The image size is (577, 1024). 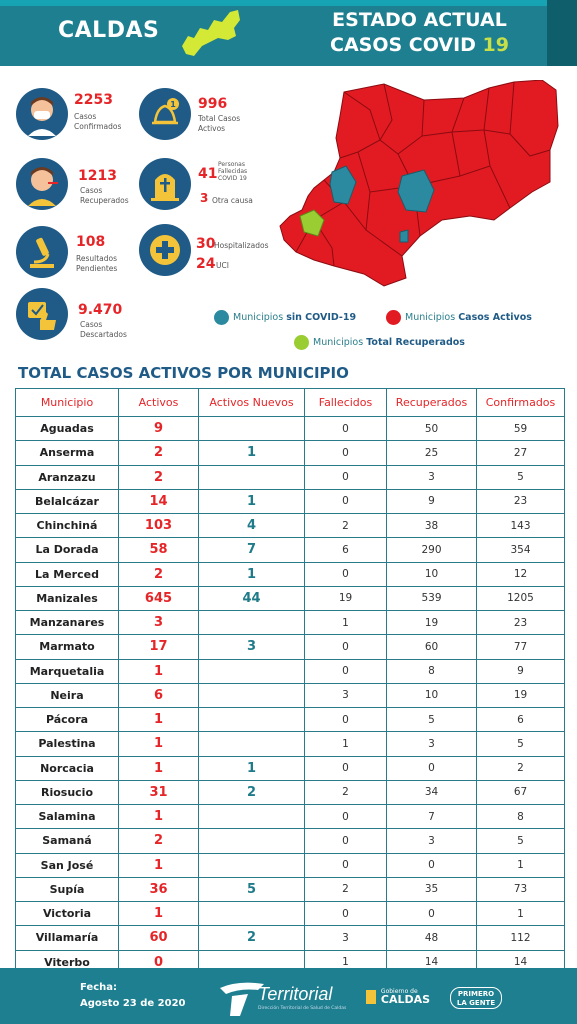 What do you see at coordinates (158, 501) in the screenshot?
I see `table-cell: 14` at bounding box center [158, 501].